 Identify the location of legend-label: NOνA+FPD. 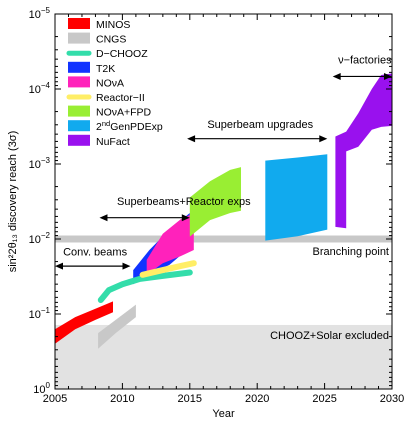
(124, 113).